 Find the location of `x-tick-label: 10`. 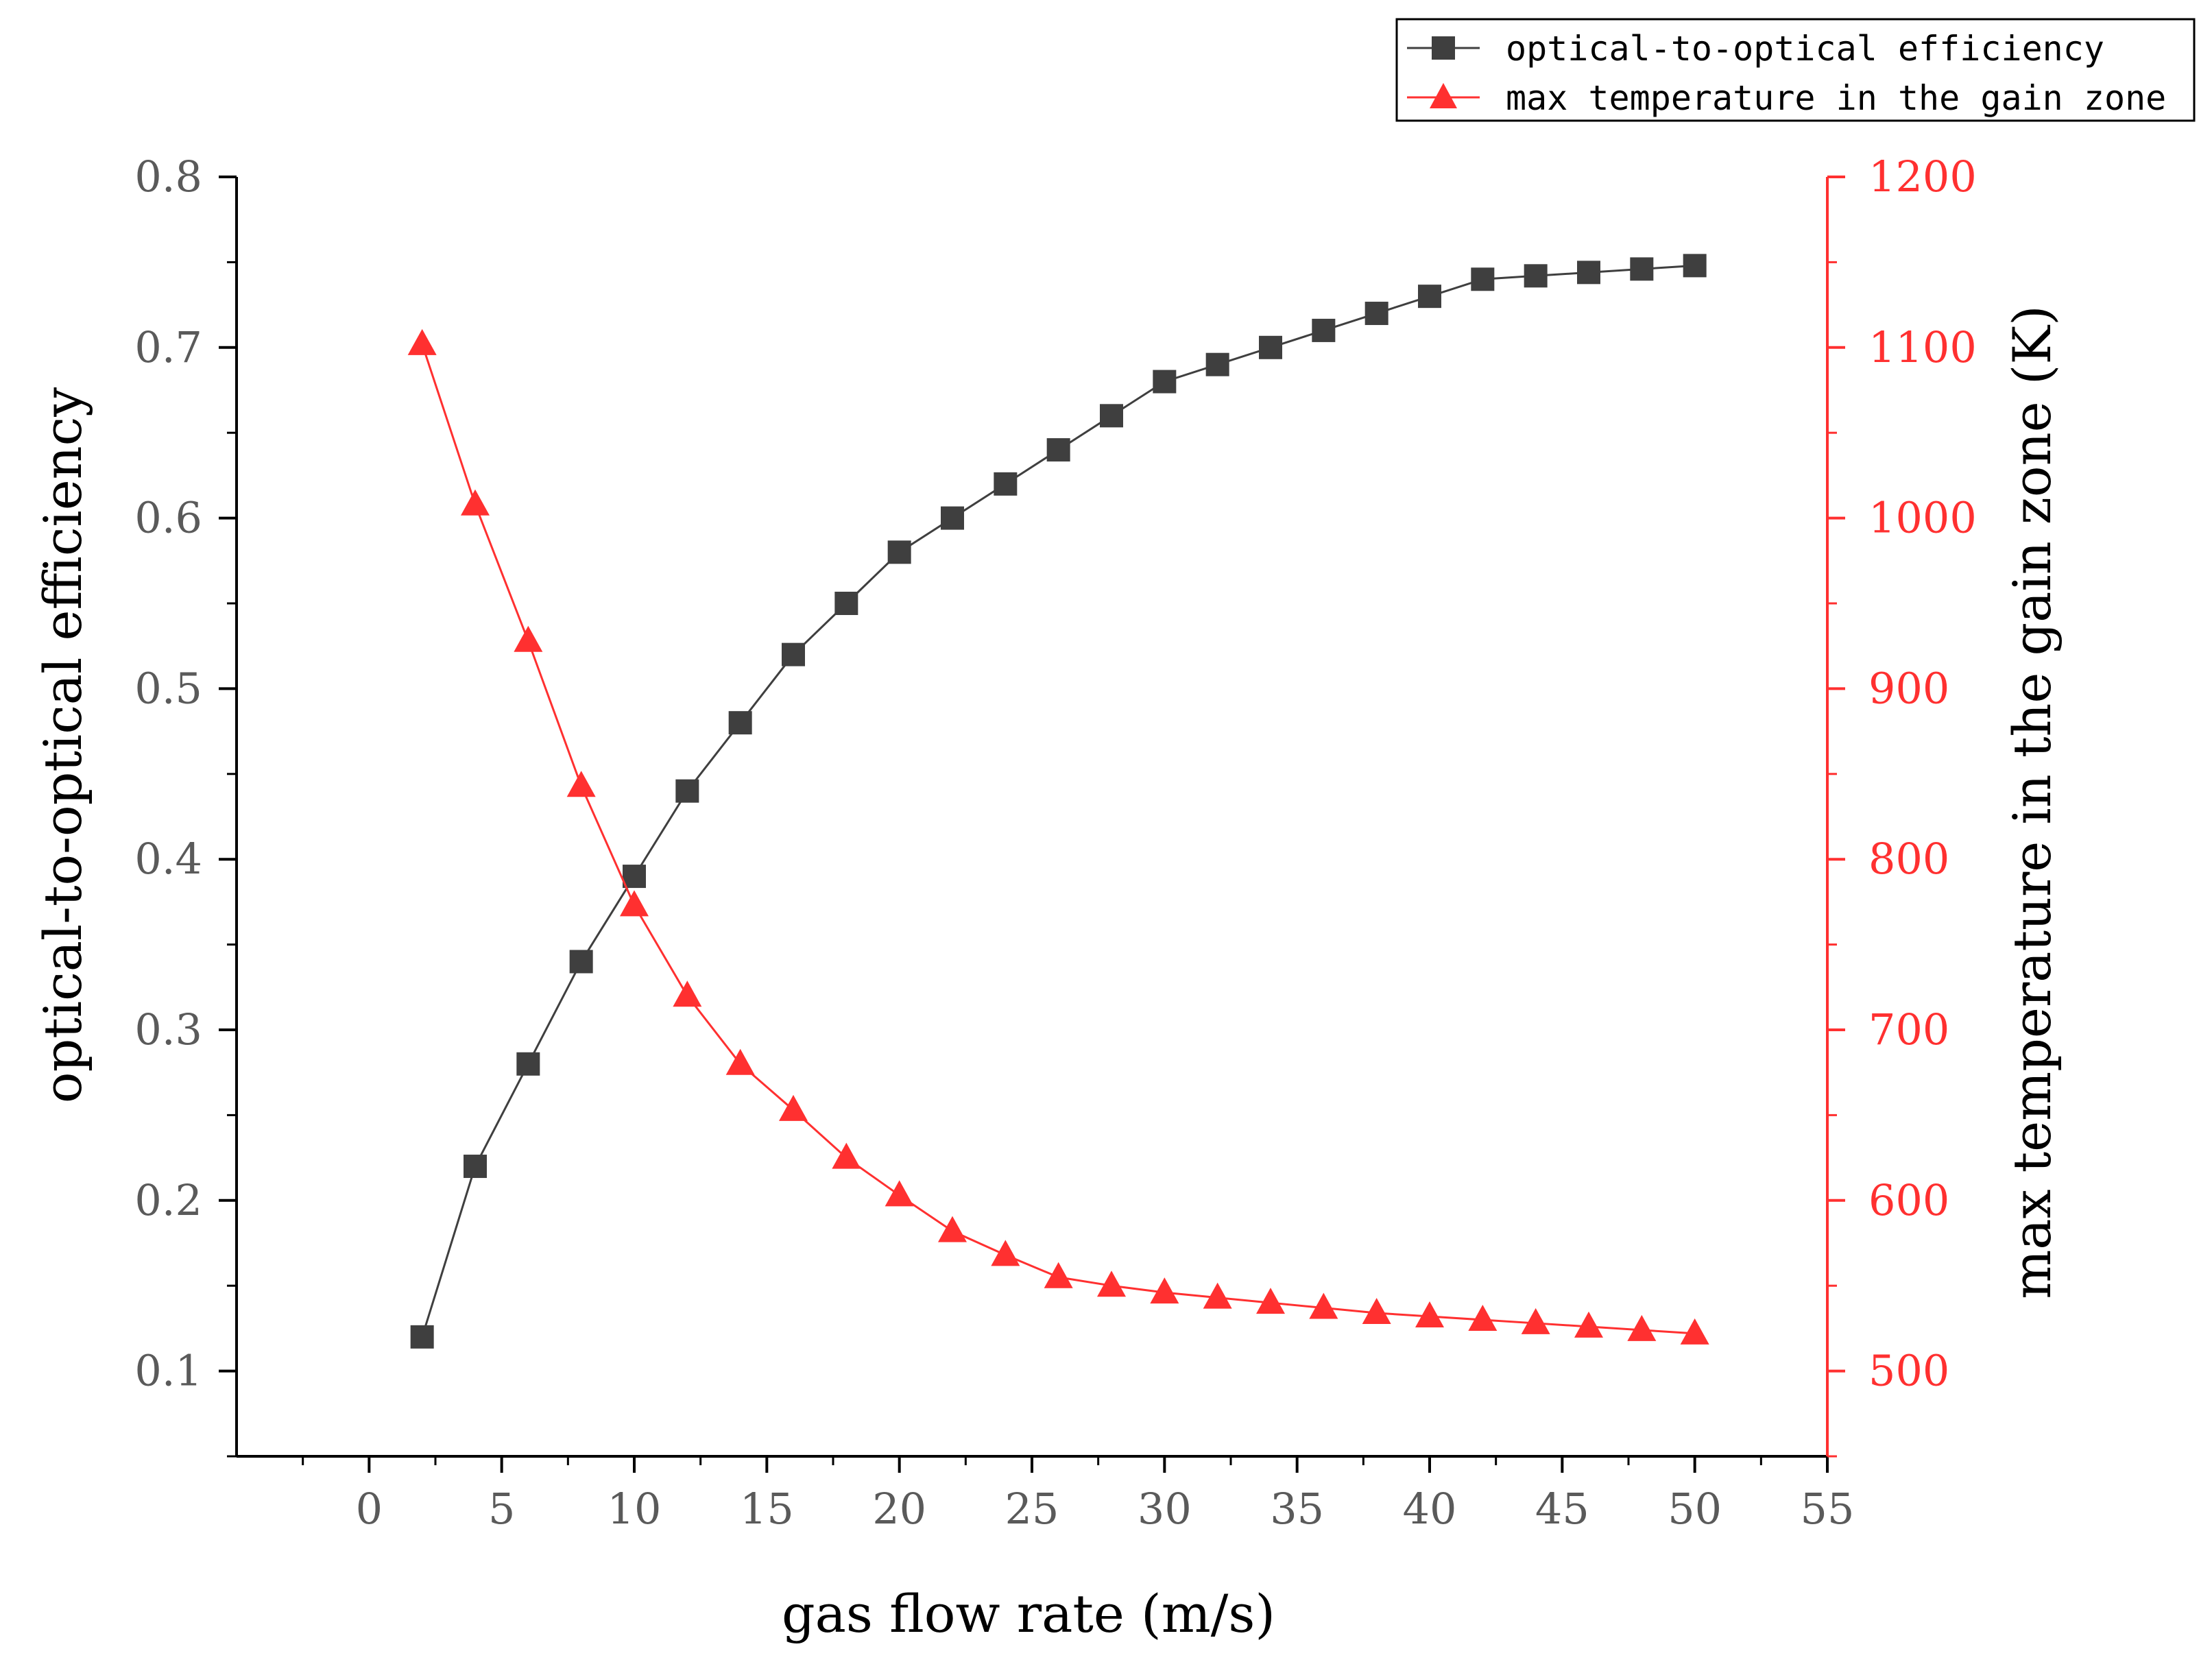

x-tick-label: 10 is located at coordinates (635, 1509).